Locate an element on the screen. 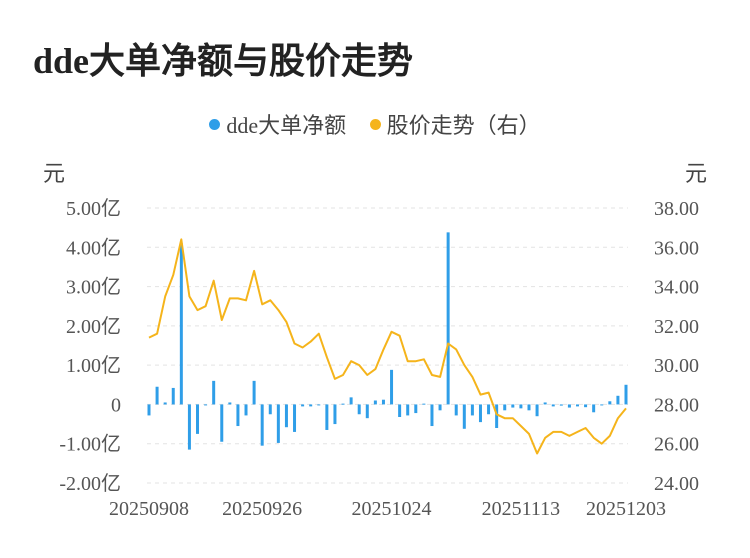 Image resolution: width=750 pixels, height=558 pixels. left-tick-label: 4.00亿 is located at coordinates (93, 247).